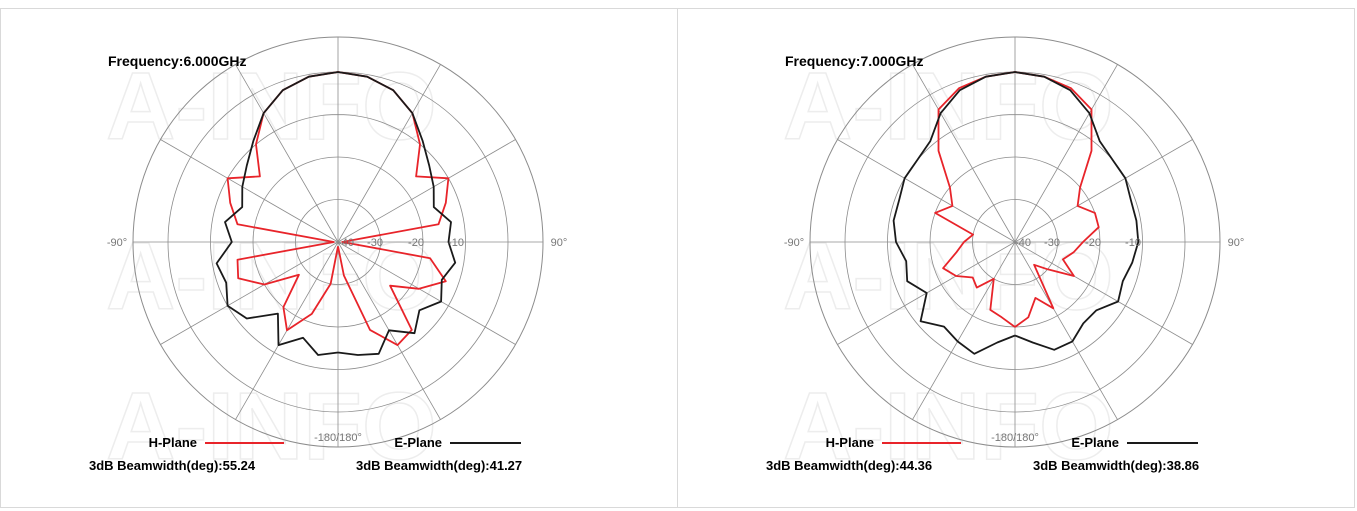 The image size is (1357, 511). I want to click on beamwidth-label: 3dB Beamwidth(deg):55.24, so click(172, 465).